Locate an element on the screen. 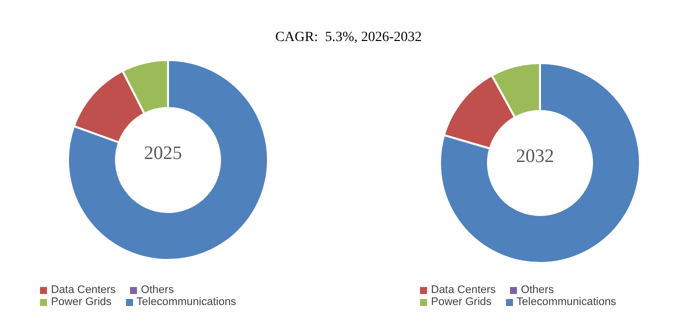  text: CAGR: 5.3%, 2026-2032 is located at coordinates (348, 38).